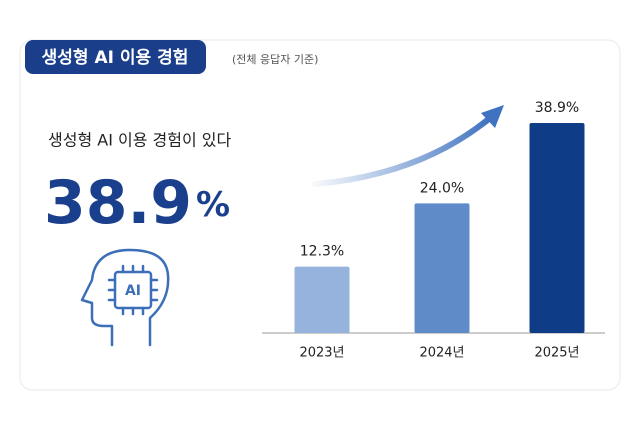 Image resolution: width=640 pixels, height=427 pixels. What do you see at coordinates (321, 353) in the screenshot?
I see `x-tick-label: 2023년` at bounding box center [321, 353].